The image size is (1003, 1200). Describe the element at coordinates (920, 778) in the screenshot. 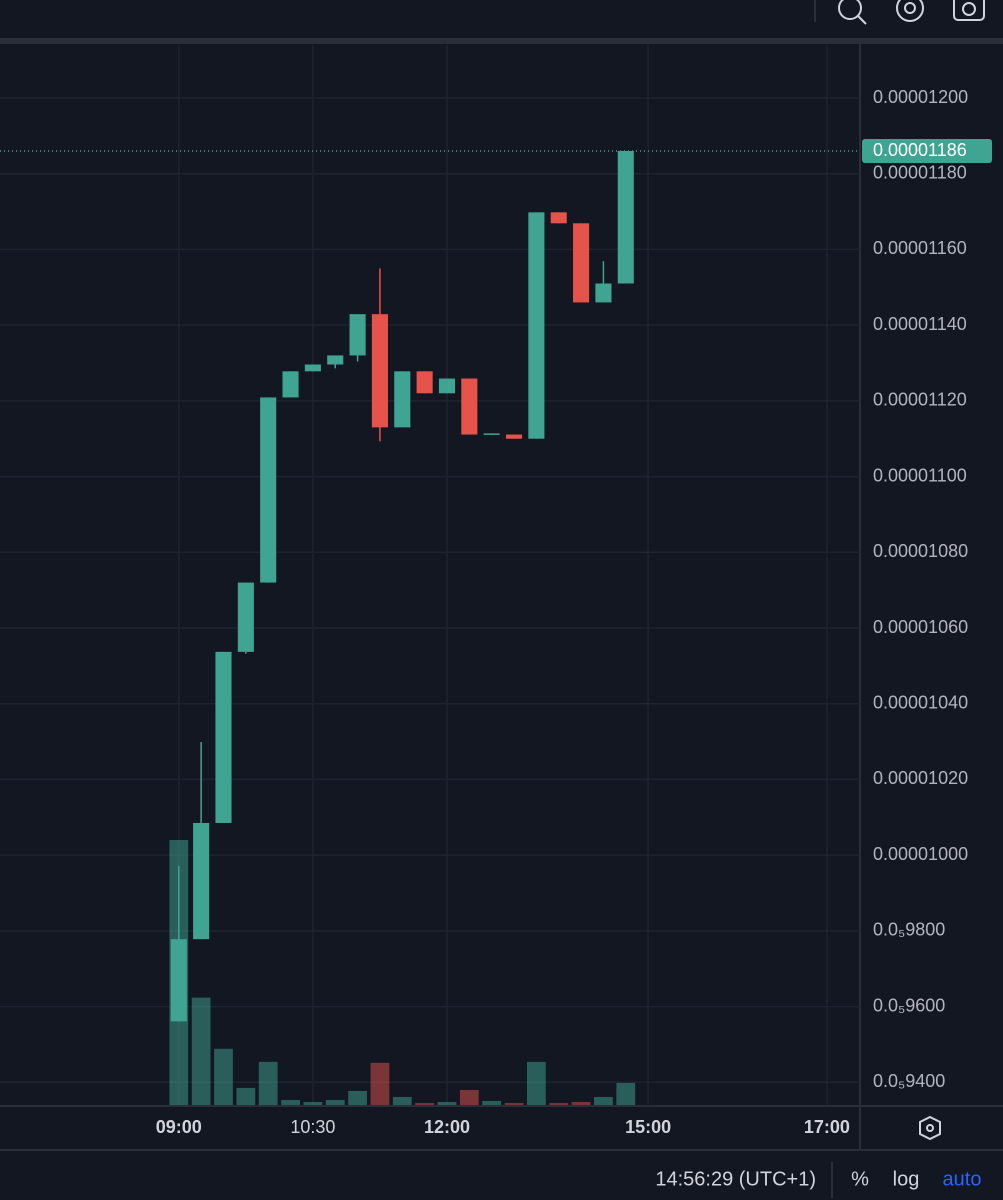

I see `y-tick-label: 0.00001020` at that location.